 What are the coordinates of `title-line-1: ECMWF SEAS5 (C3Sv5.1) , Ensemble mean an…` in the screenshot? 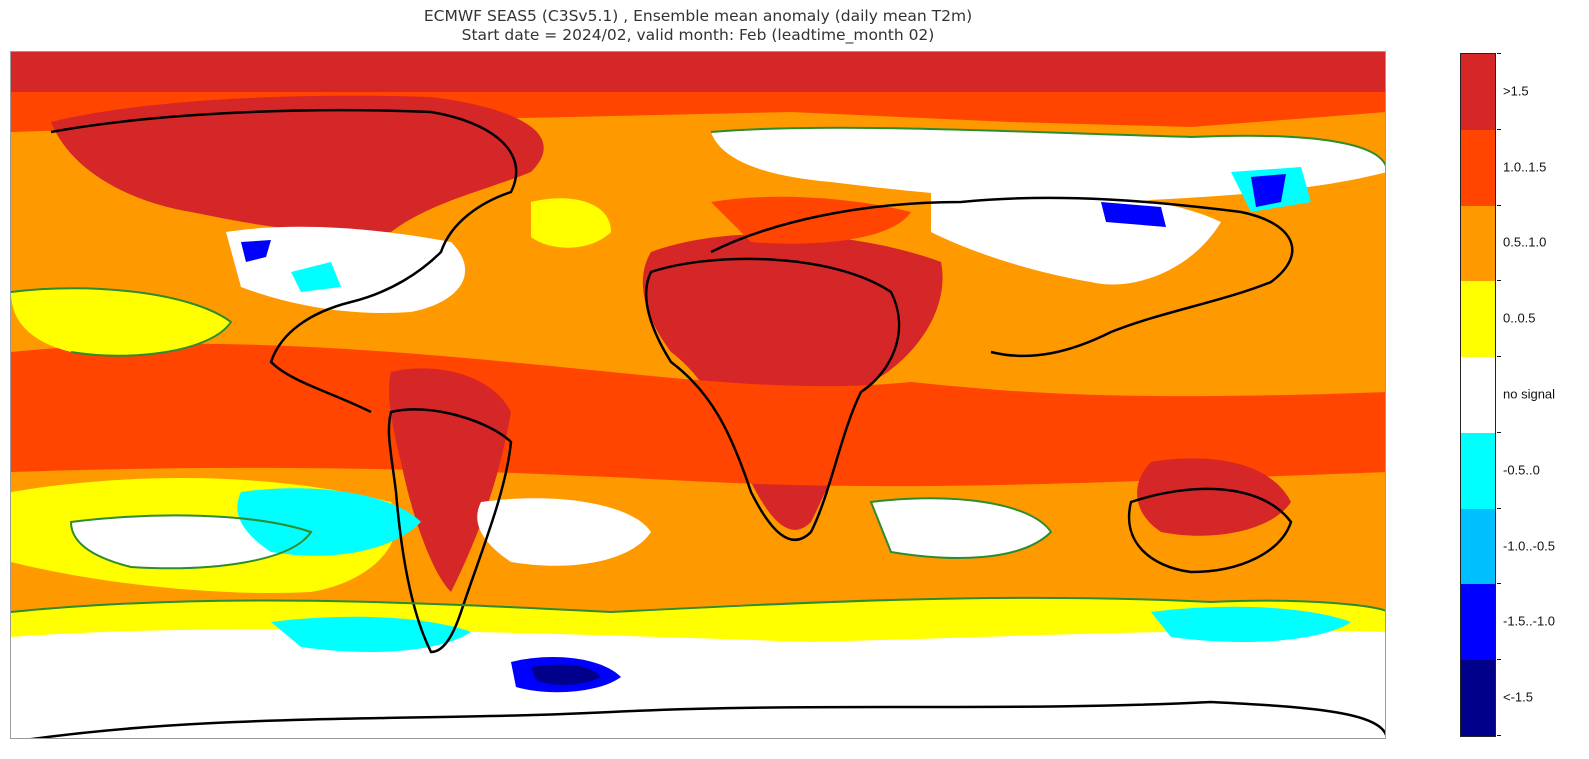 It's located at (698, 16).